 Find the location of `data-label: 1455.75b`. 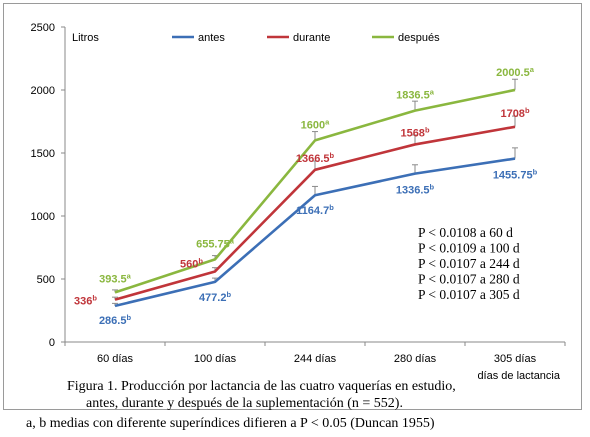

data-label: 1455.75b is located at coordinates (515, 175).